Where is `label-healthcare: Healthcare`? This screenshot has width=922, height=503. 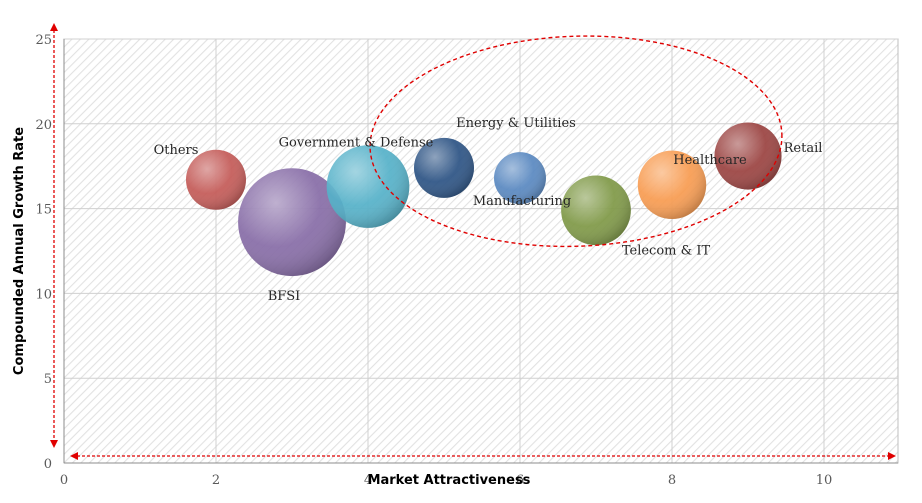
label-healthcare: Healthcare is located at coordinates (710, 160).